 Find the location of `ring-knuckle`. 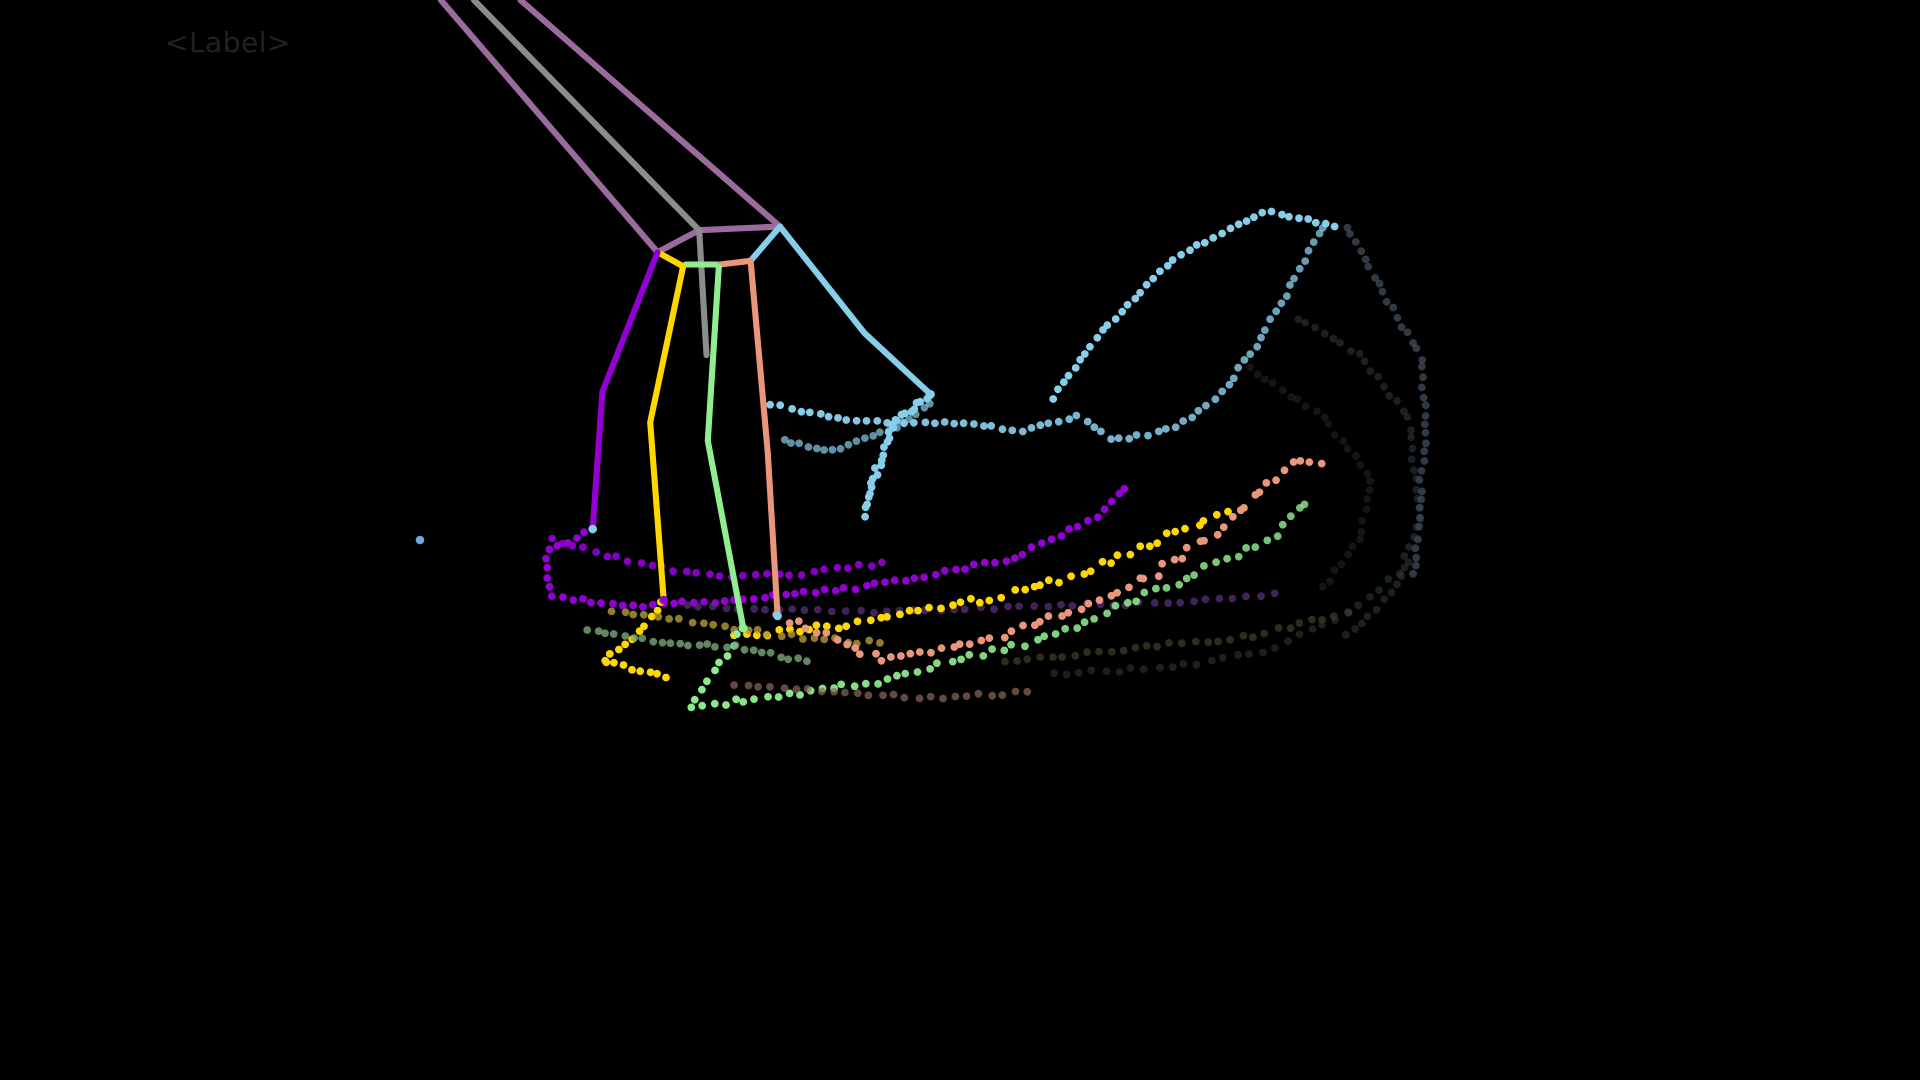

ring-knuckle is located at coordinates (735, 262).